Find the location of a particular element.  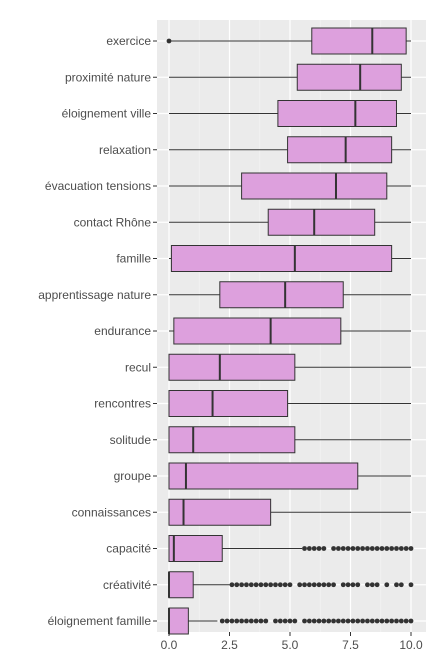

y-tick-label: capacité is located at coordinates (128, 549).